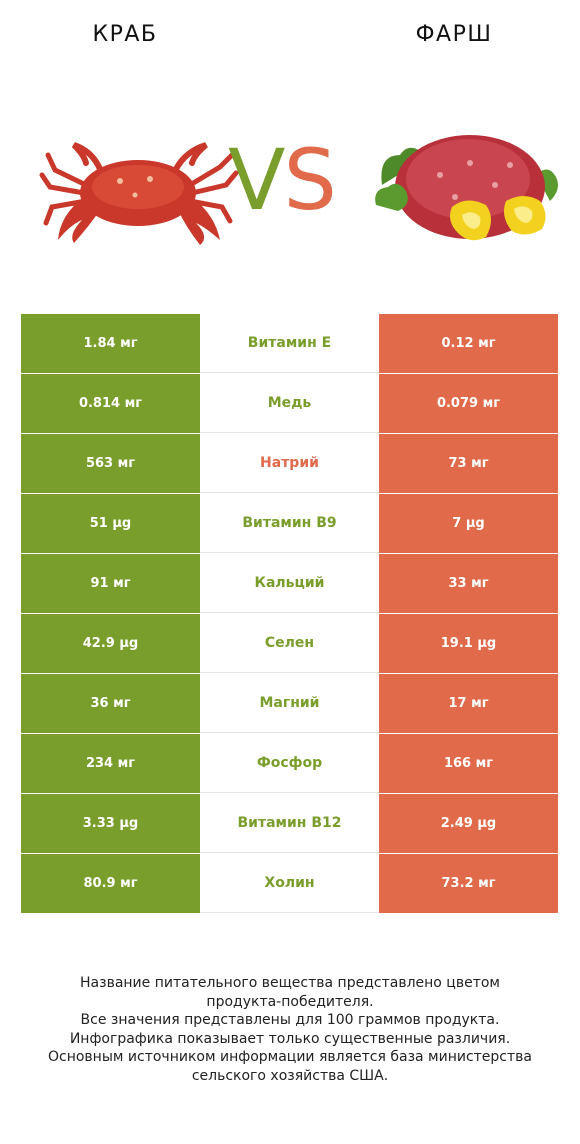 This screenshot has width=580, height=1144. What do you see at coordinates (110, 343) in the screenshot?
I see `left-value: 1.84 мг` at bounding box center [110, 343].